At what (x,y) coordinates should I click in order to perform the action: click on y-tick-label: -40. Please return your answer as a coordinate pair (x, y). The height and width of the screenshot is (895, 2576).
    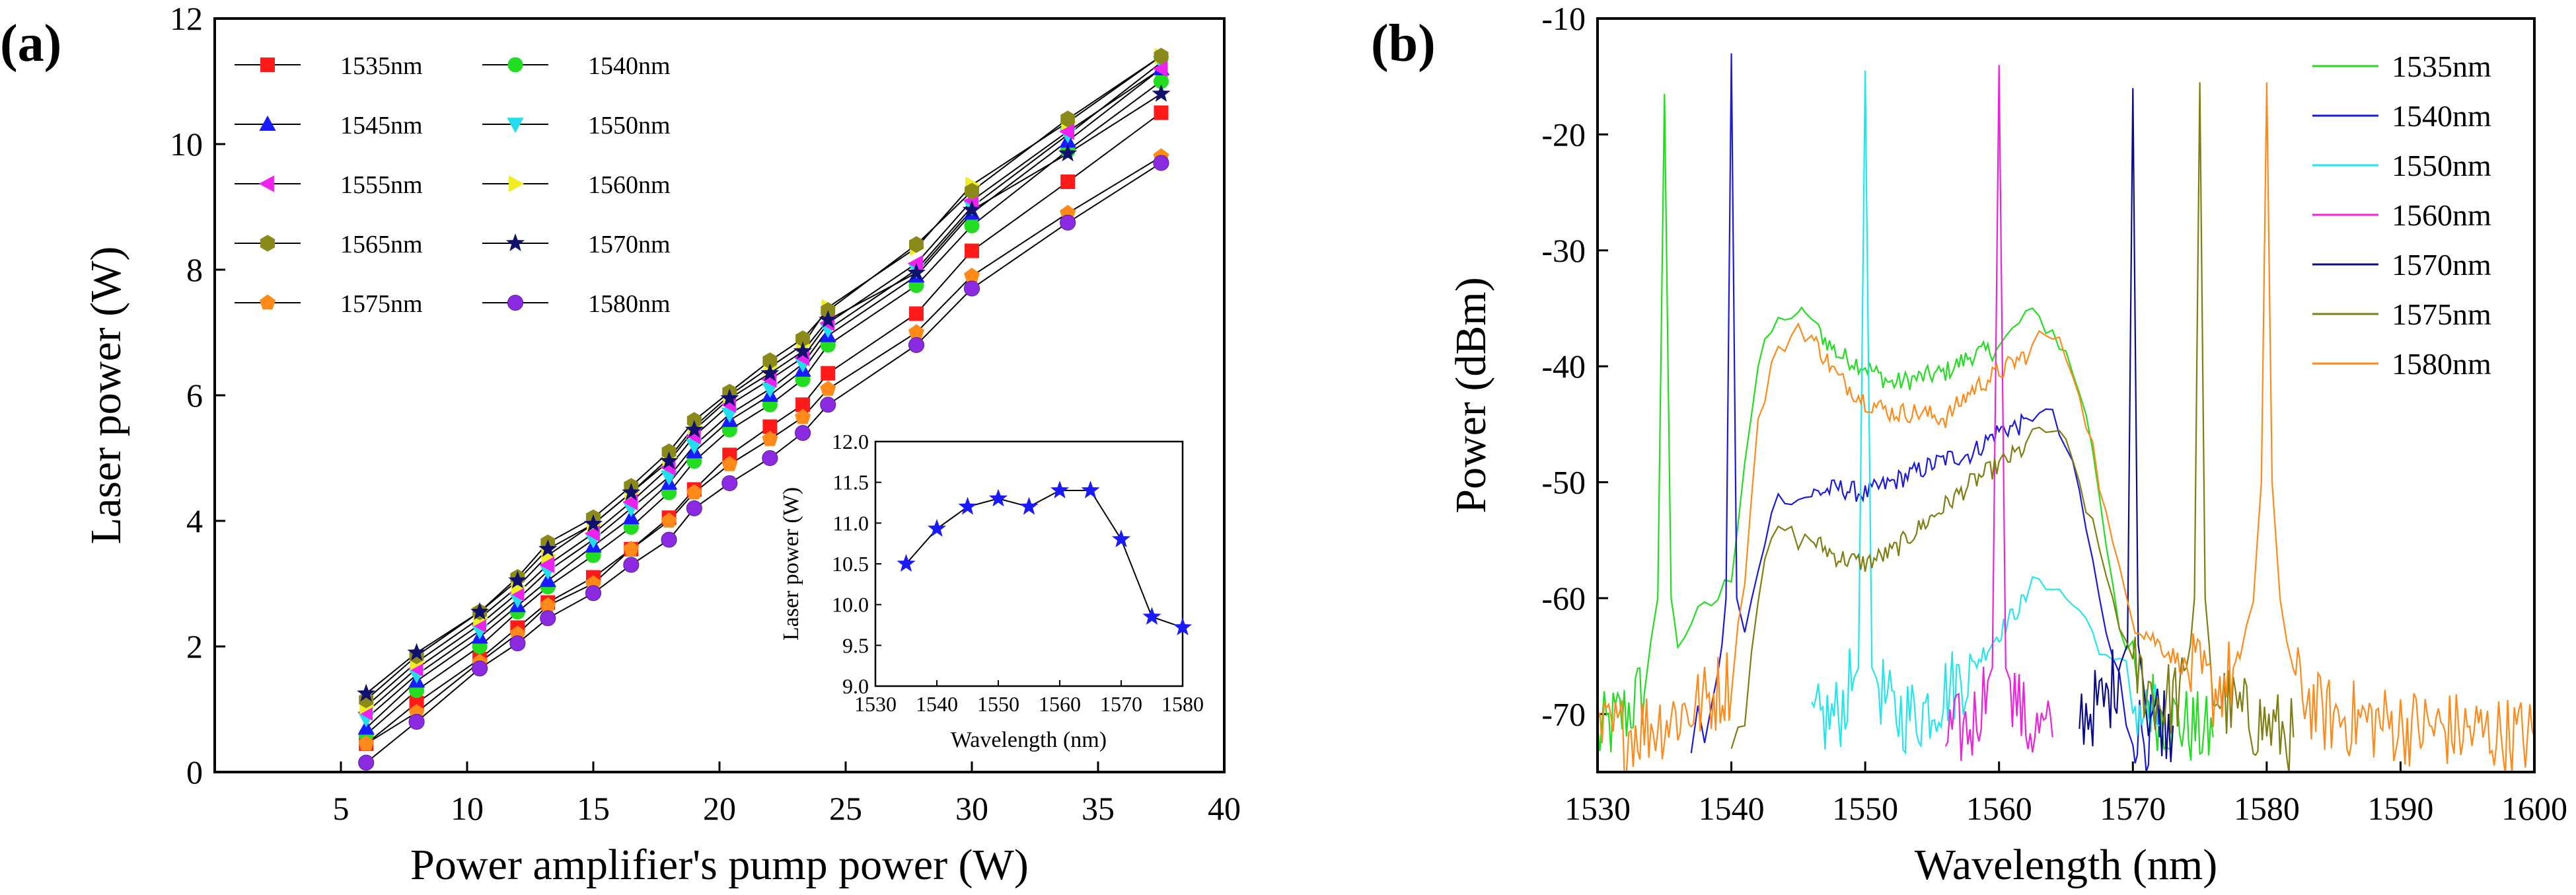
    Looking at the image, I should click on (1563, 366).